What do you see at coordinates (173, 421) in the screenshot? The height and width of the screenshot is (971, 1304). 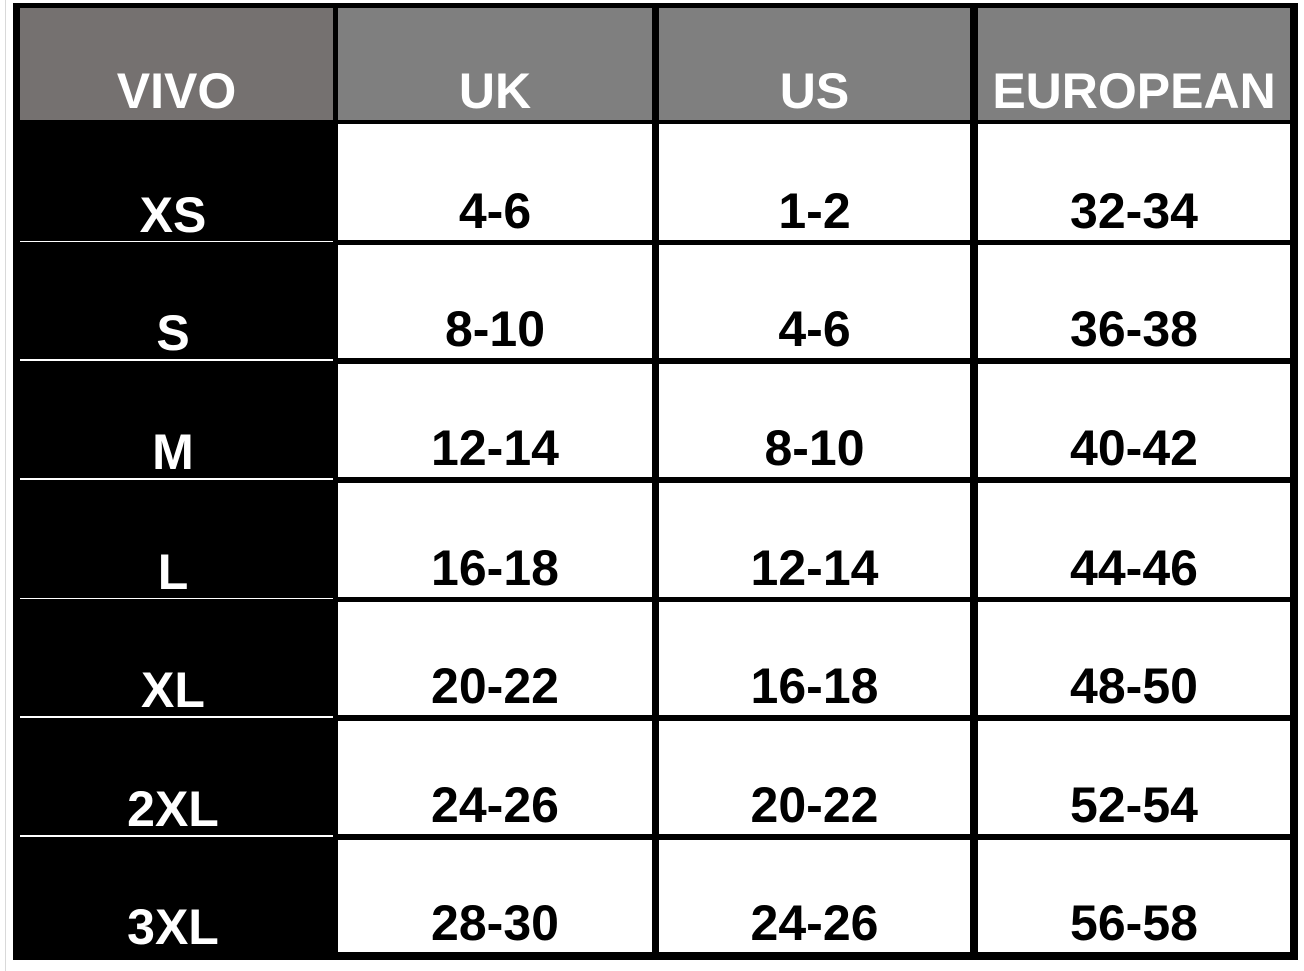 I see `size-label: M` at bounding box center [173, 421].